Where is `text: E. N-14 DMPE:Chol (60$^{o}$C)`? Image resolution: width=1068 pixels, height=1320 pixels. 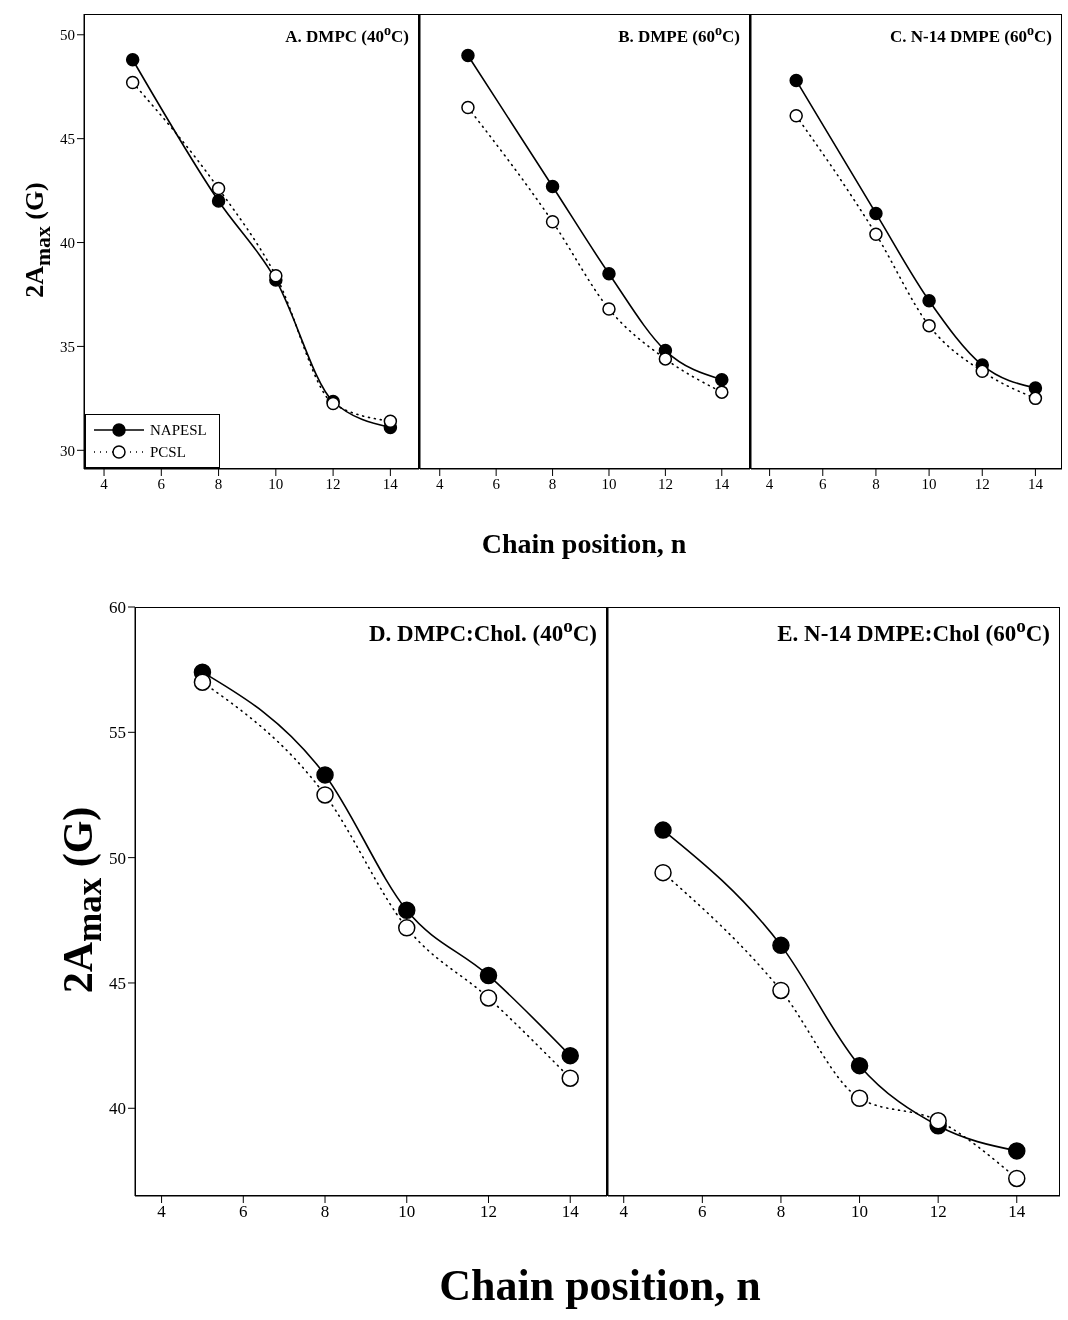 text: E. N-14 DMPE:Chol (60$^{o}$C) is located at coordinates (913, 630).